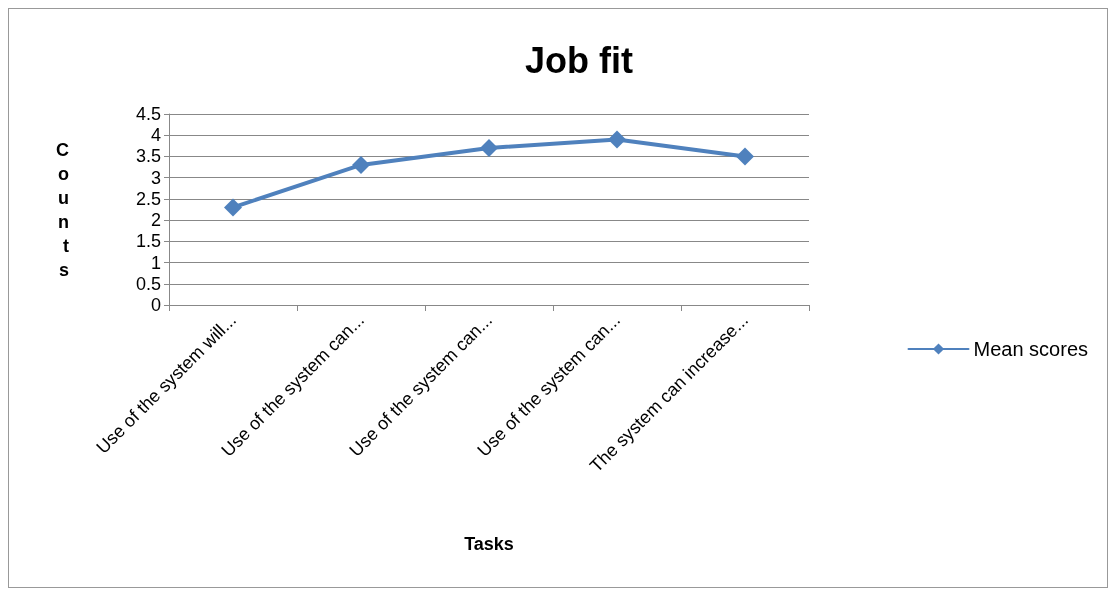 This screenshot has height=597, width=1118. Describe the element at coordinates (155, 220) in the screenshot. I see `y-tick-label: 2` at that location.